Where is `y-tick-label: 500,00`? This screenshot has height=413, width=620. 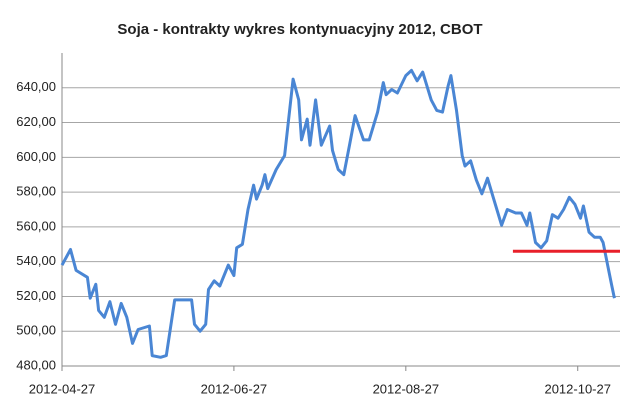
y-tick-label: 500,00 is located at coordinates (36, 330).